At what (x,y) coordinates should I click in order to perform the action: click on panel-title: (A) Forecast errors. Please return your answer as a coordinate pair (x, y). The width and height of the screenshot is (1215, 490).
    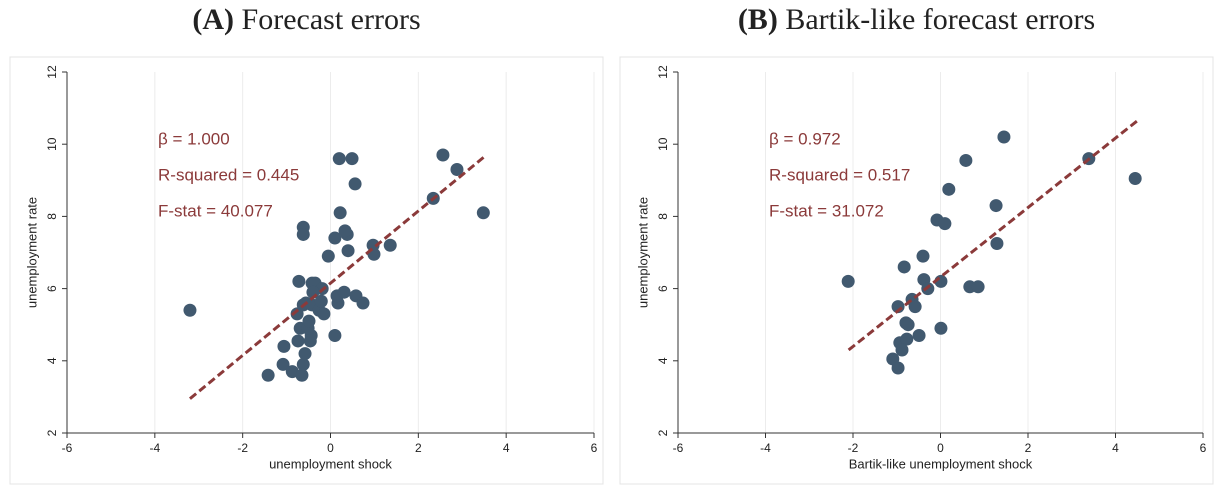
    Looking at the image, I should click on (306, 19).